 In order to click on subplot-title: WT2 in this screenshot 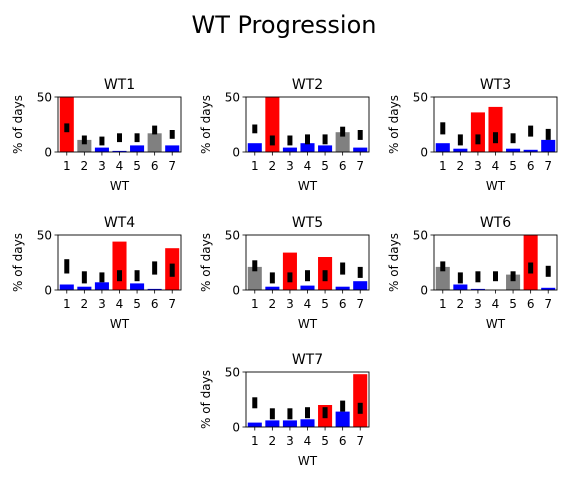, I will do `click(307, 85)`.